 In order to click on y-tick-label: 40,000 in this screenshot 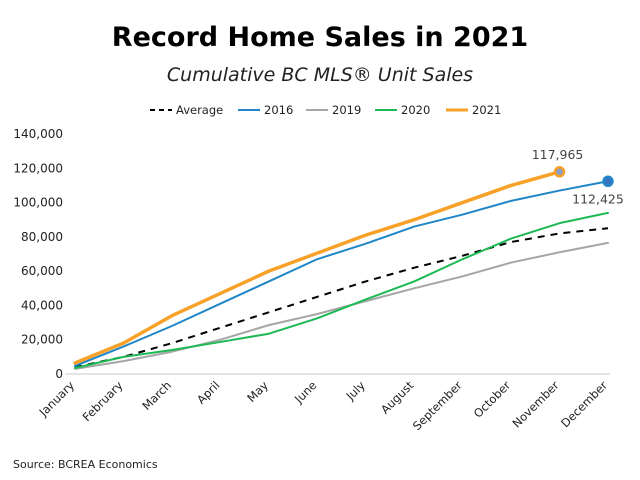, I will do `click(42, 305)`.